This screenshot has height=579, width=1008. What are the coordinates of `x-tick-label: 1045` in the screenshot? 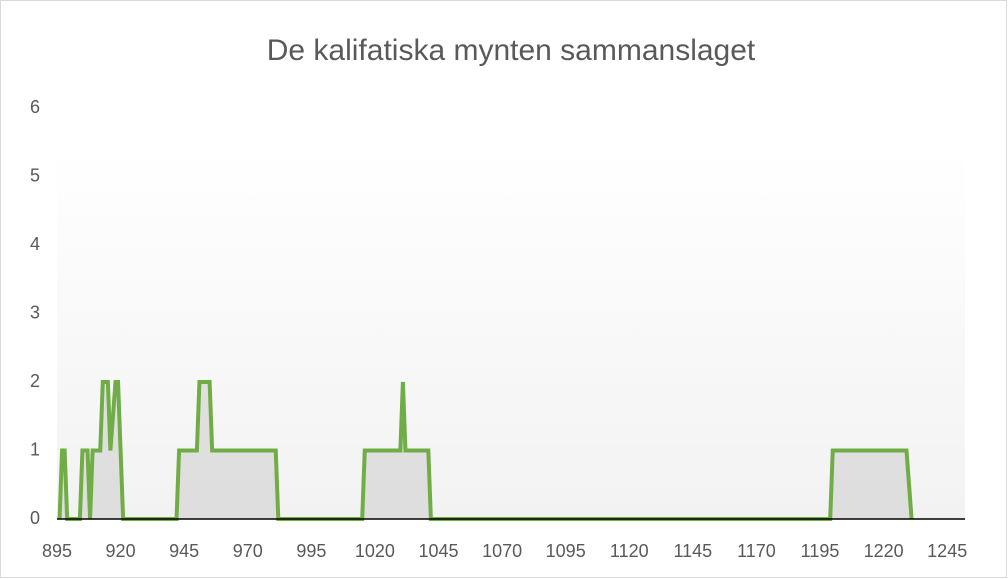 It's located at (438, 551).